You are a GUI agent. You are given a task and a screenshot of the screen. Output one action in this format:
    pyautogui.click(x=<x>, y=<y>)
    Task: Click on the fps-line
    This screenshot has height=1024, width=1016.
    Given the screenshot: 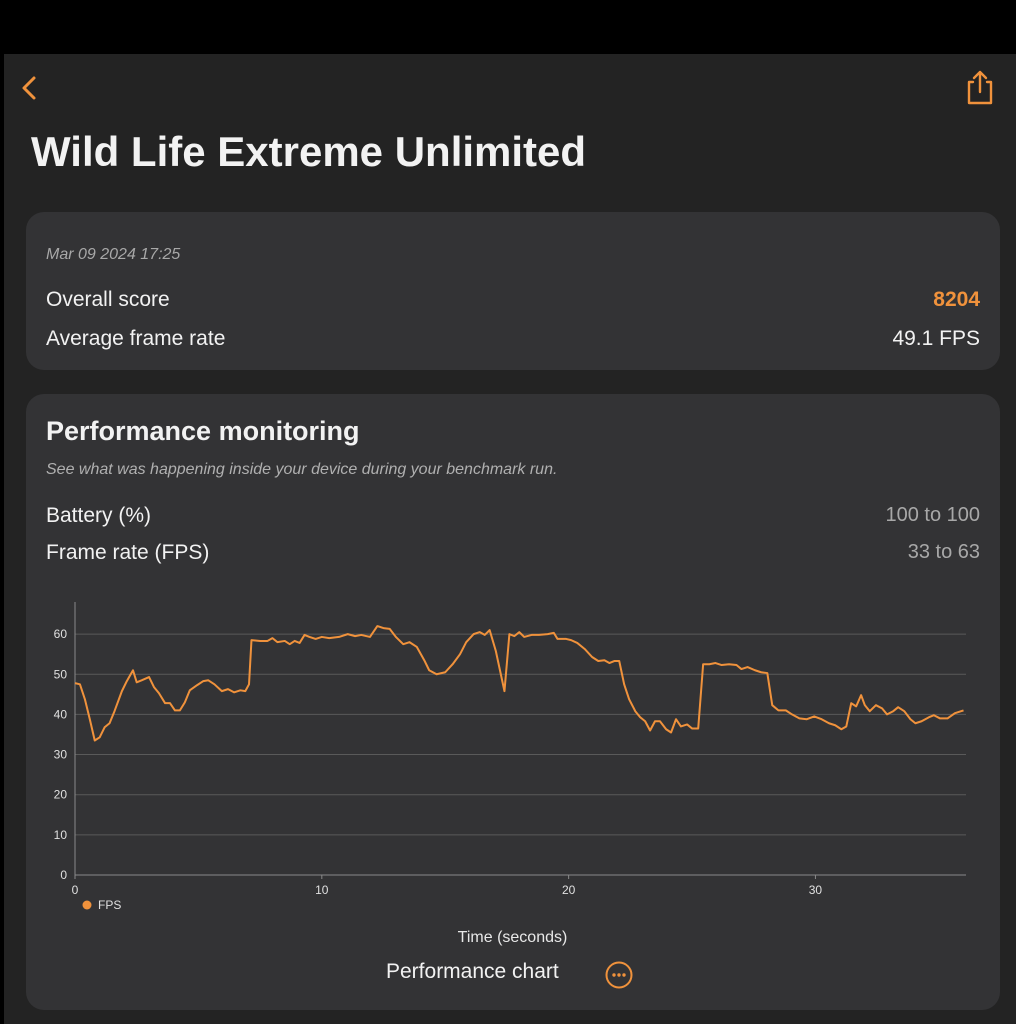 What is the action you would take?
    pyautogui.click(x=519, y=683)
    